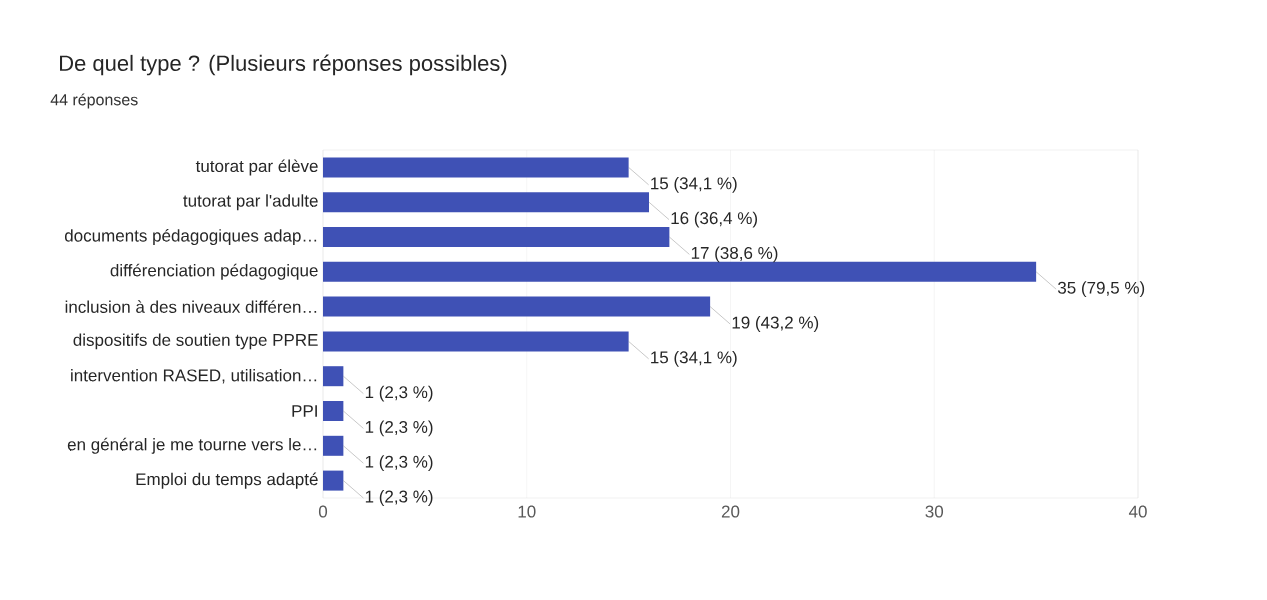  What do you see at coordinates (1137, 511) in the screenshot?
I see `x-tick-label: 40` at bounding box center [1137, 511].